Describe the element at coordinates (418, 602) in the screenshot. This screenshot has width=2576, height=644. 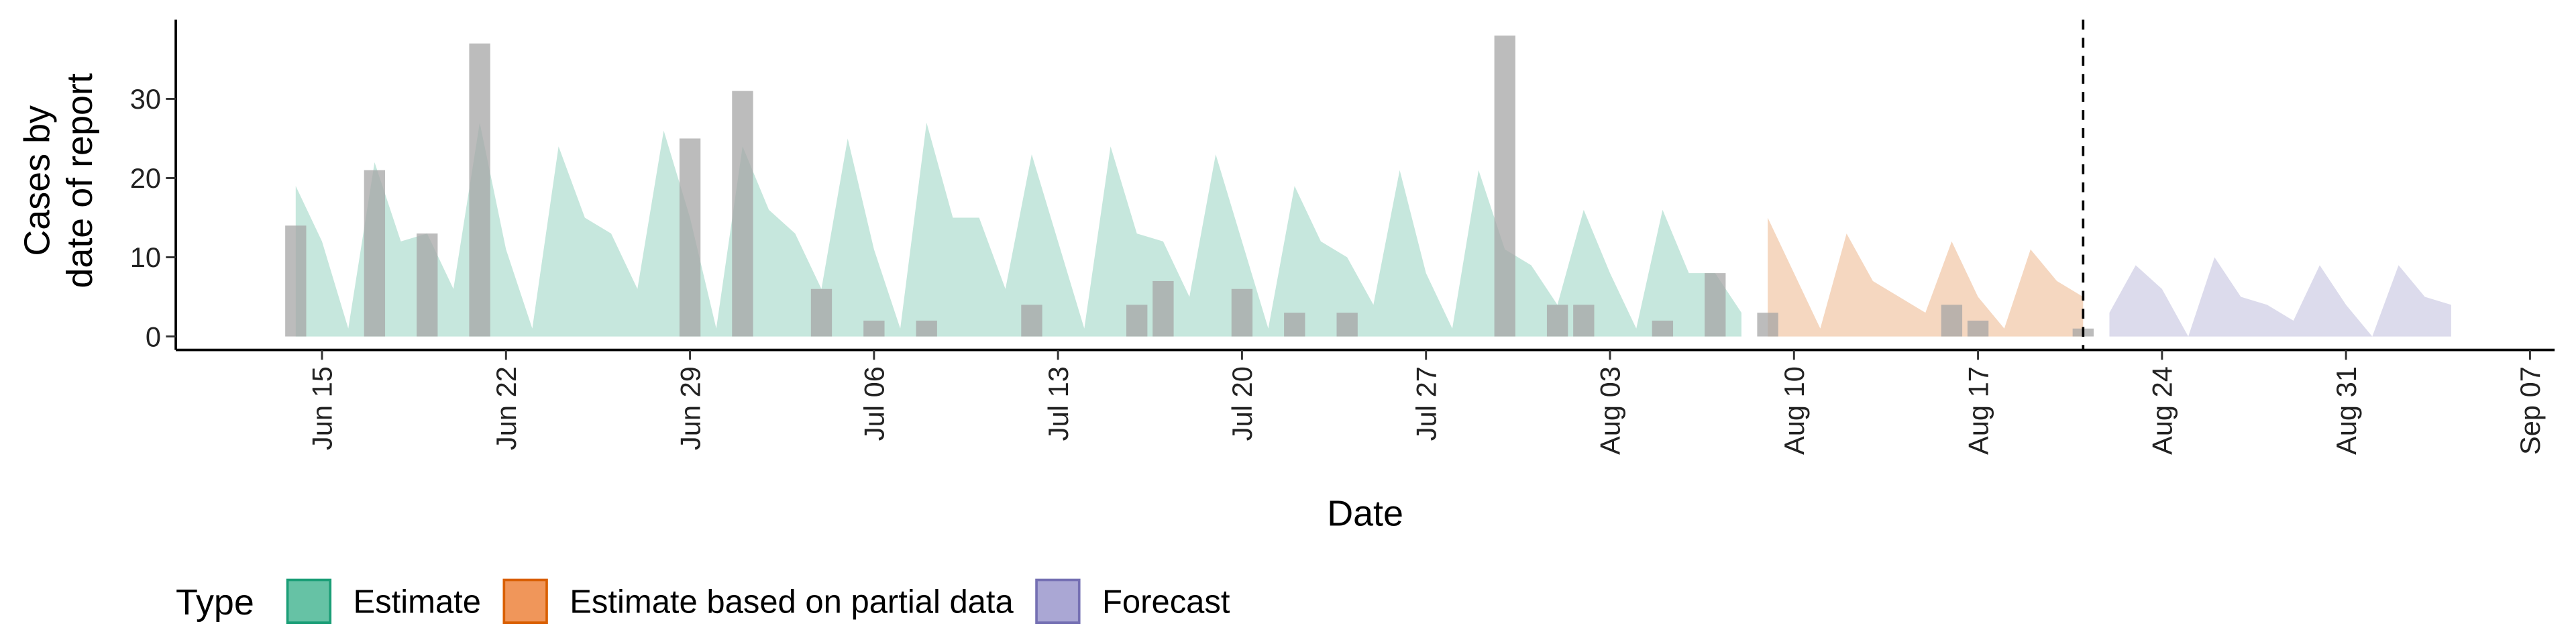
I see `legend-label: Estimate` at that location.